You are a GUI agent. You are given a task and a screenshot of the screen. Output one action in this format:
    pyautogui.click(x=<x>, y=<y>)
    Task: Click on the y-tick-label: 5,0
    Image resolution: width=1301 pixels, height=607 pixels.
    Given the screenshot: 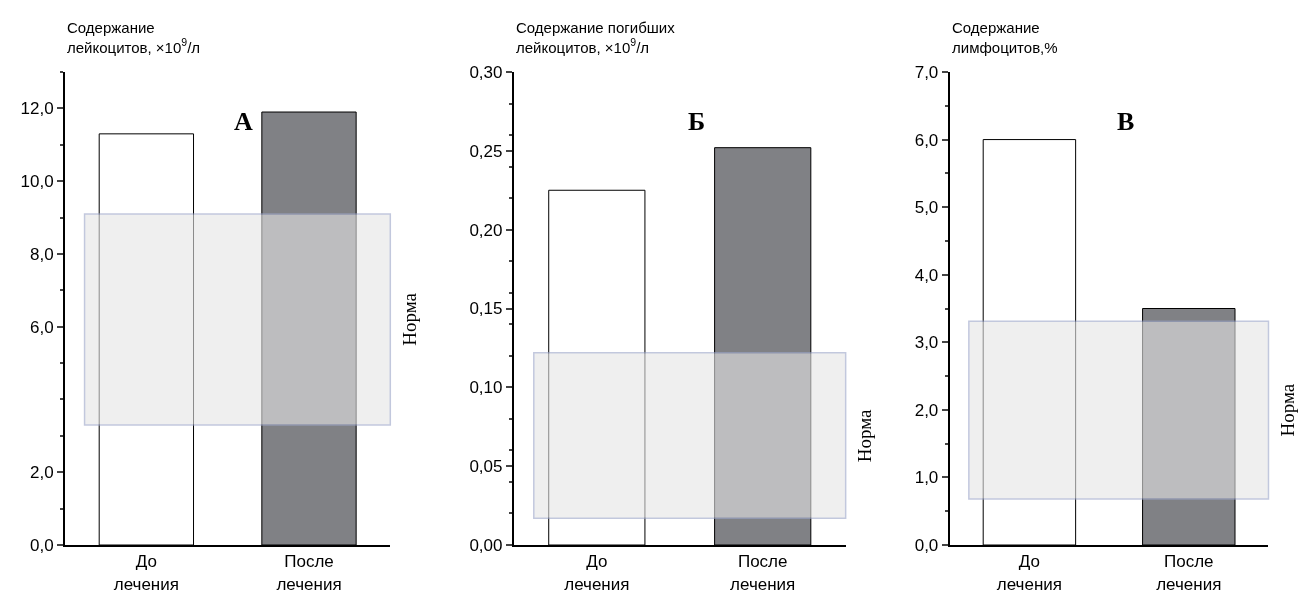 What is the action you would take?
    pyautogui.click(x=926, y=208)
    